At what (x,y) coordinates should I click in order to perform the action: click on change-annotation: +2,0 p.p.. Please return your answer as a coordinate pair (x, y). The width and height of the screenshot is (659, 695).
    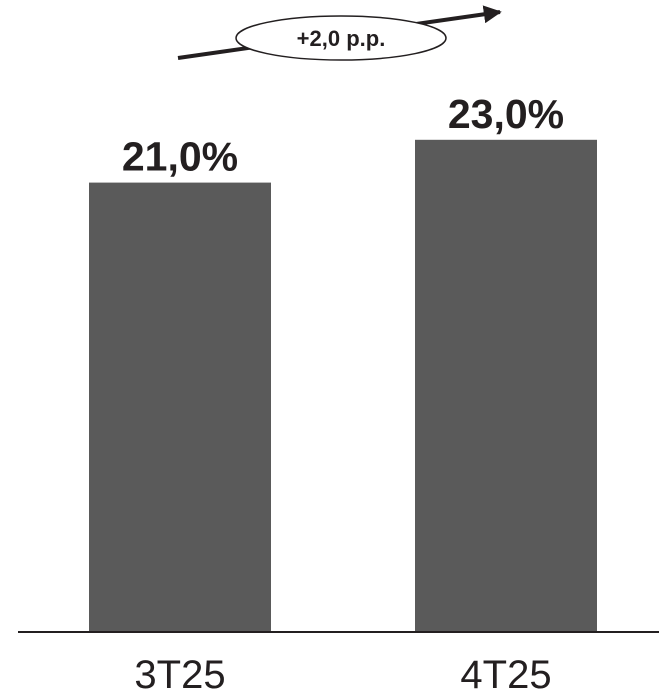
    Looking at the image, I should click on (339, 33).